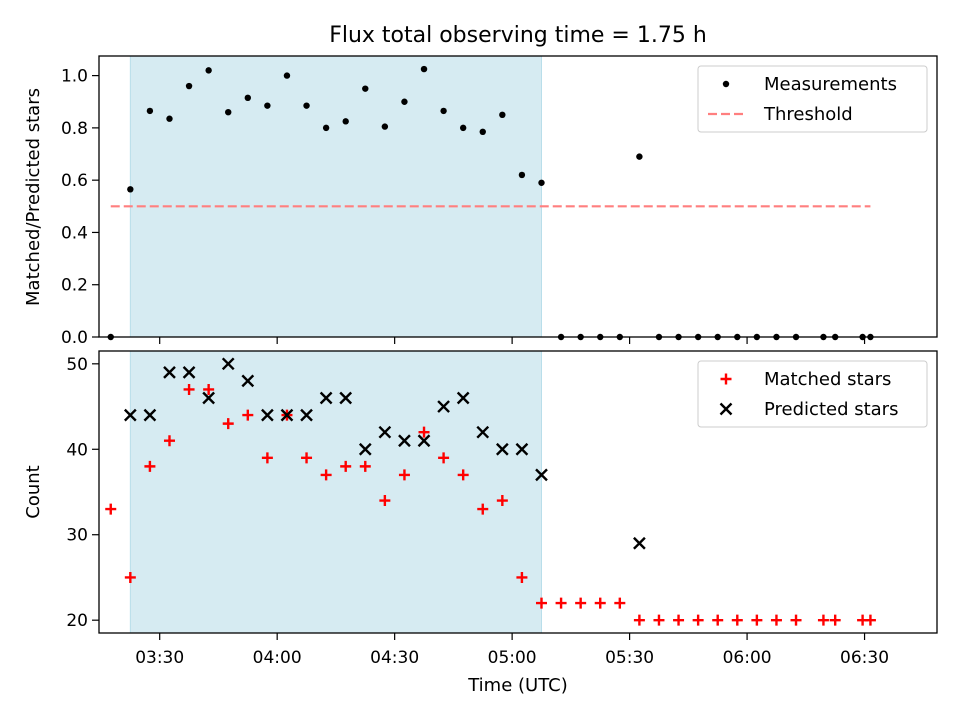 The height and width of the screenshot is (724, 960). Describe the element at coordinates (726, 409) in the screenshot. I see `legend-marker-x` at that location.